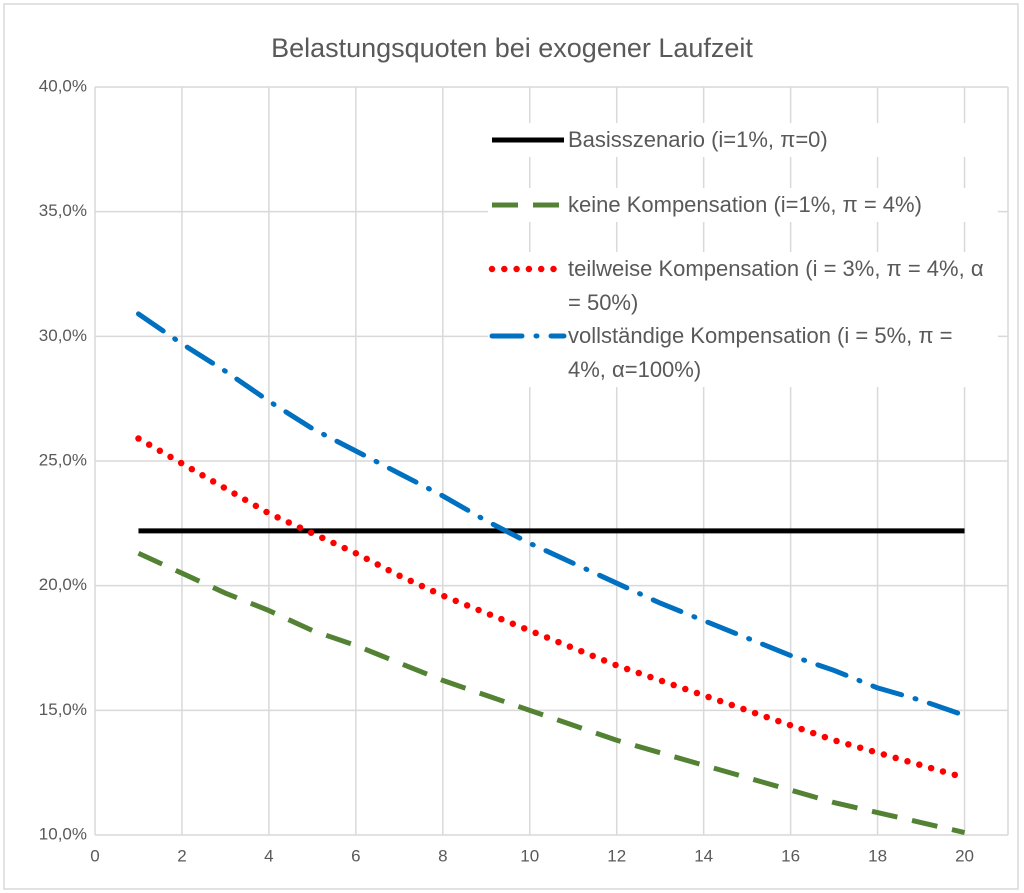 The height and width of the screenshot is (893, 1024). Describe the element at coordinates (790, 855) in the screenshot. I see `x-tick-label: 16` at that location.